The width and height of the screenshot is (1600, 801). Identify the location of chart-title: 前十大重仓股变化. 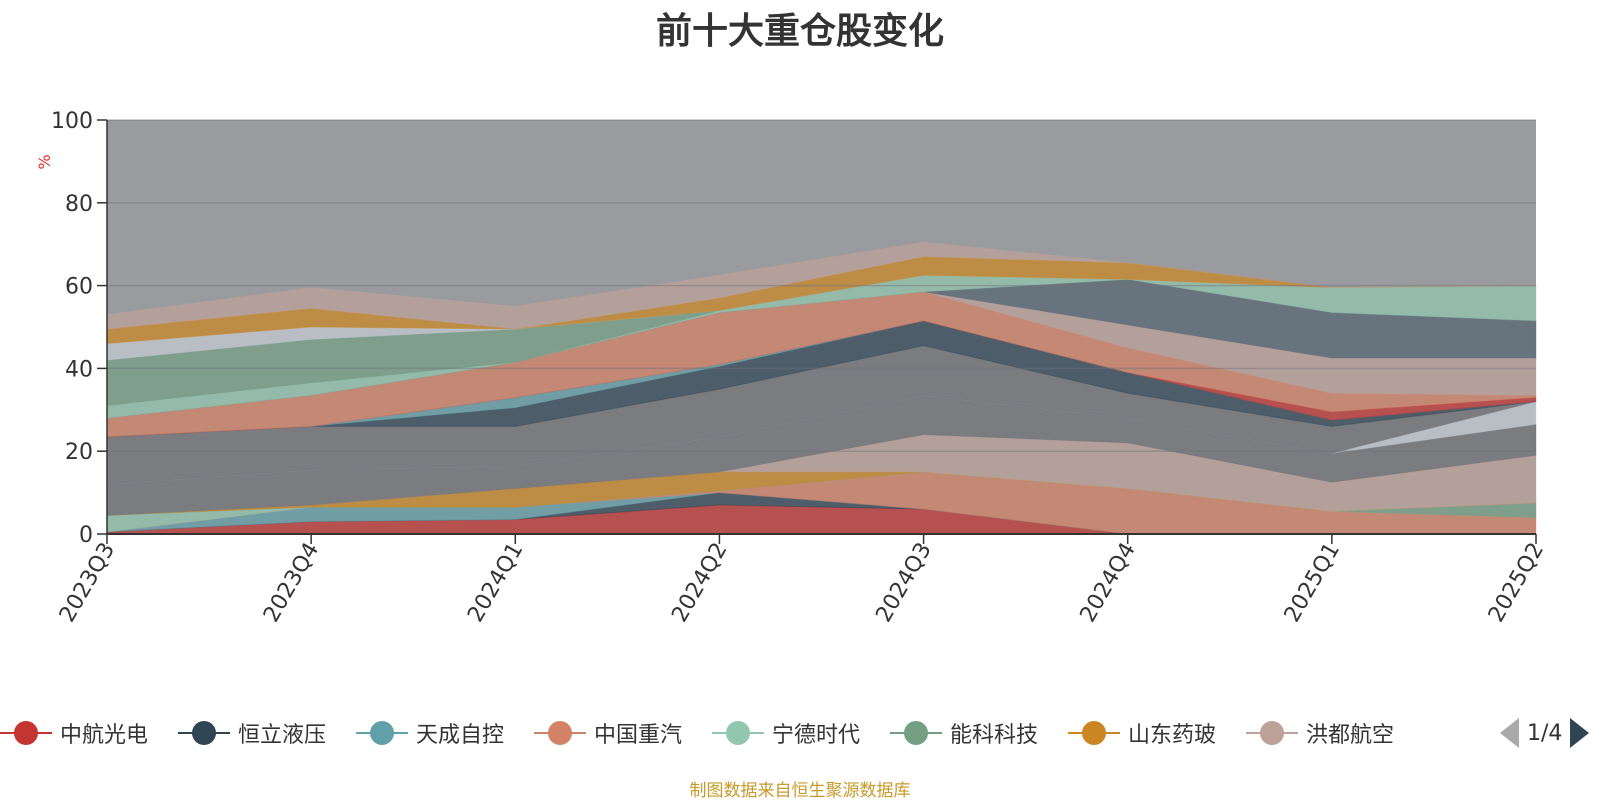
(799, 31).